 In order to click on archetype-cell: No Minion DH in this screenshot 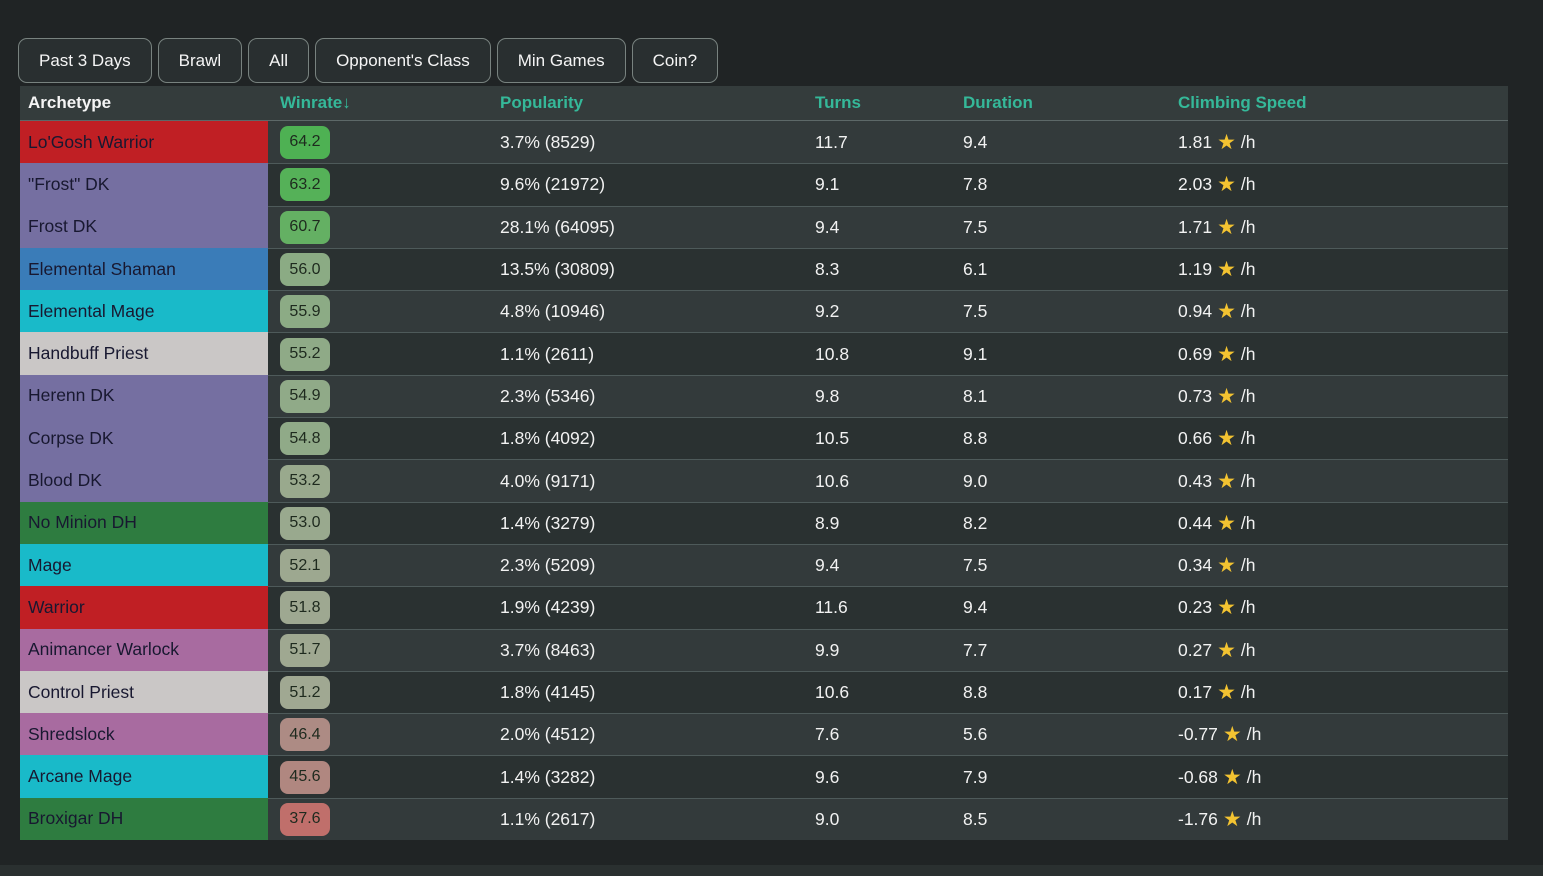, I will do `click(144, 522)`.